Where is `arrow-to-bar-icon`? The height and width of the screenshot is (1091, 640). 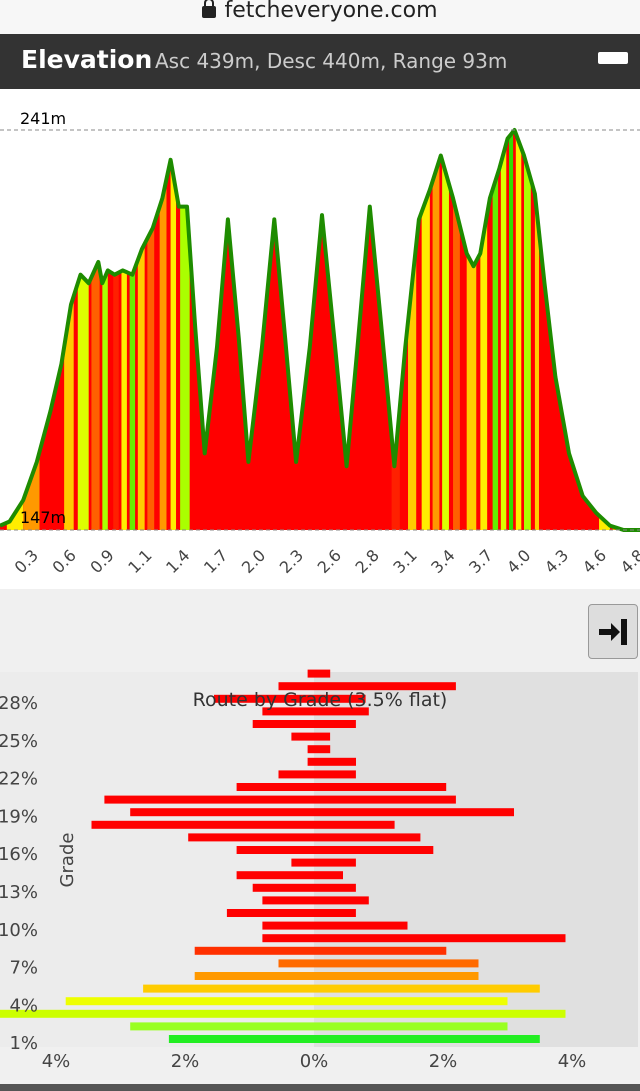 arrow-to-bar-icon is located at coordinates (613, 632).